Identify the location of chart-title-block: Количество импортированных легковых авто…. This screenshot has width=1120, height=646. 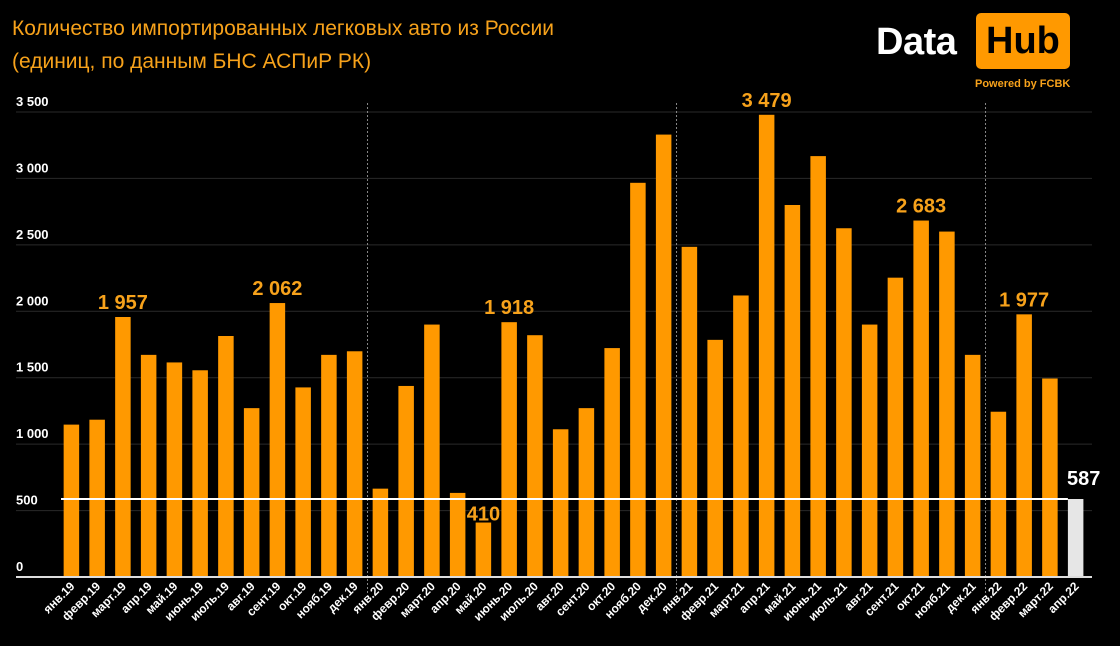
(283, 45).